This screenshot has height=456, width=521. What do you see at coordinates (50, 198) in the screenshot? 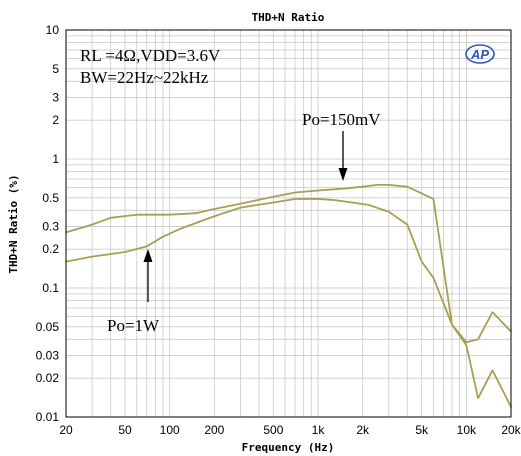
I see `y-tick-label: 0.5` at bounding box center [50, 198].